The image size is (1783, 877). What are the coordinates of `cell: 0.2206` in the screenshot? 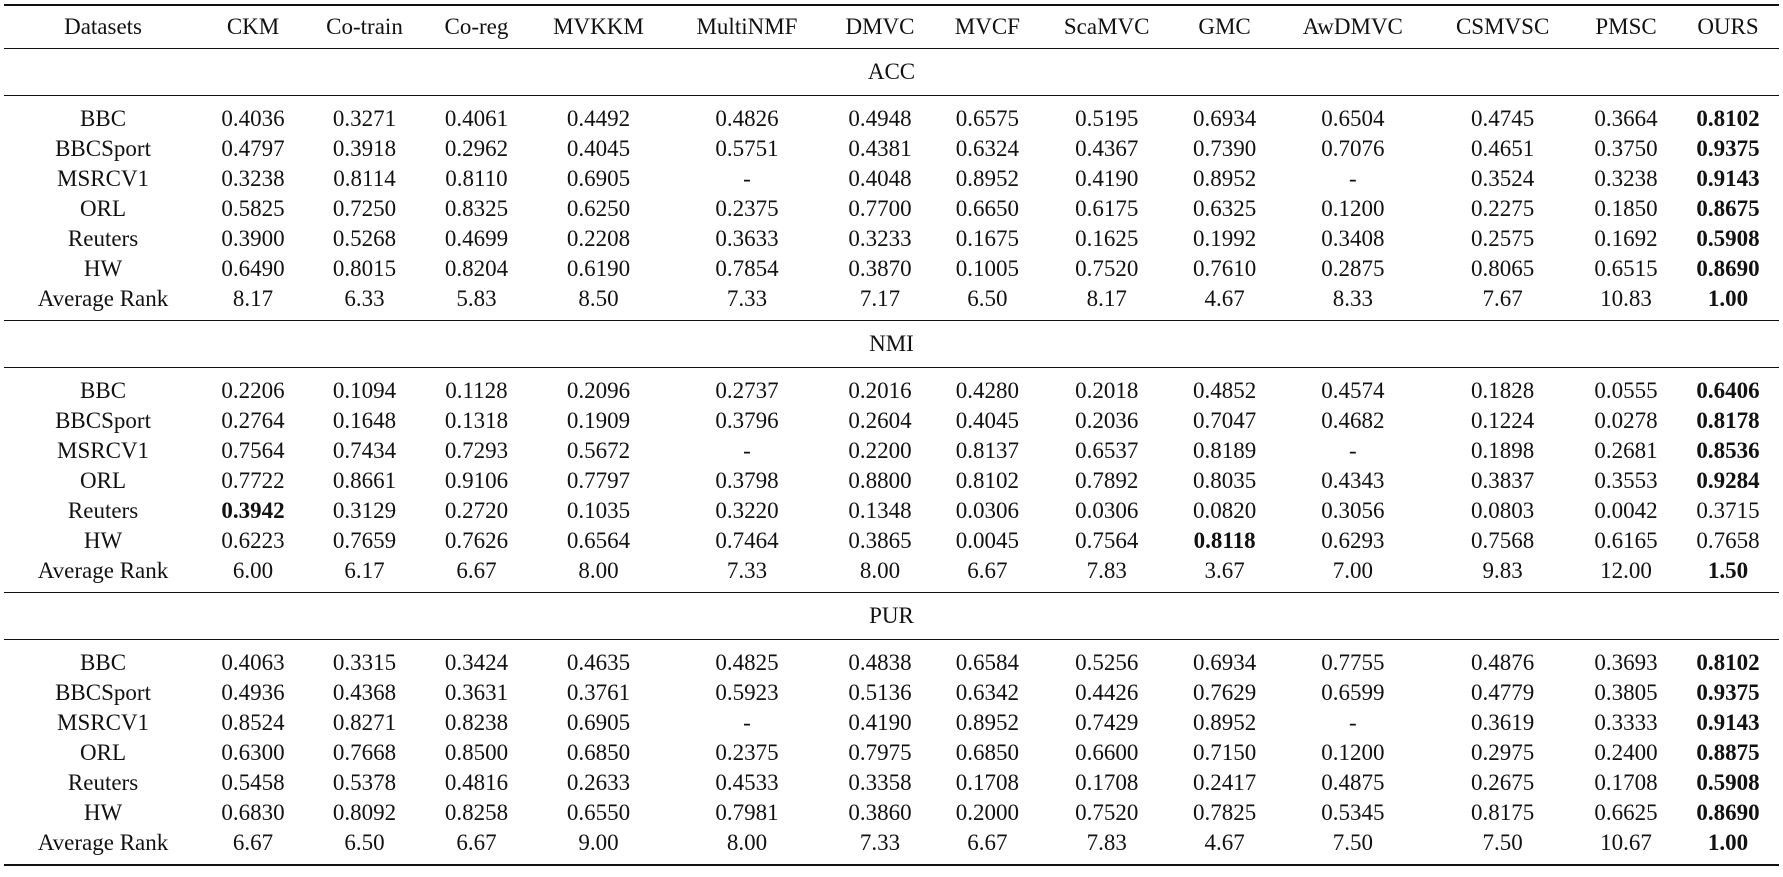 It's located at (253, 390).